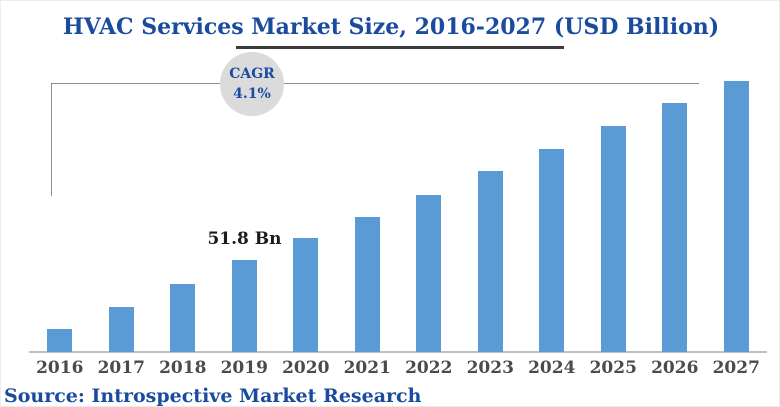 The image size is (780, 407). Describe the element at coordinates (306, 368) in the screenshot. I see `x-axis-label-2020: 2020` at that location.